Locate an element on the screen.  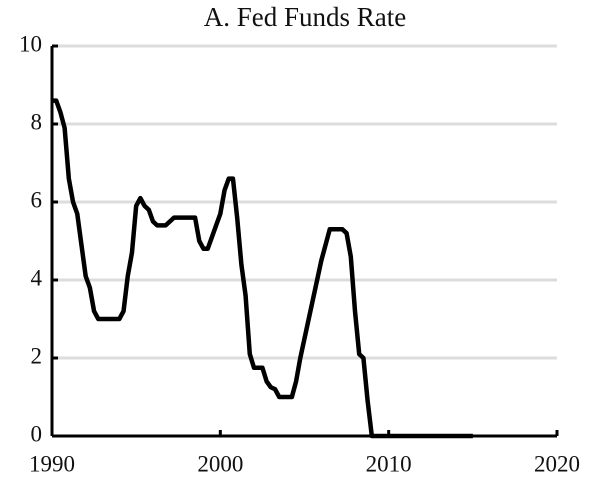
y-tick-label: 2 is located at coordinates (37, 355).